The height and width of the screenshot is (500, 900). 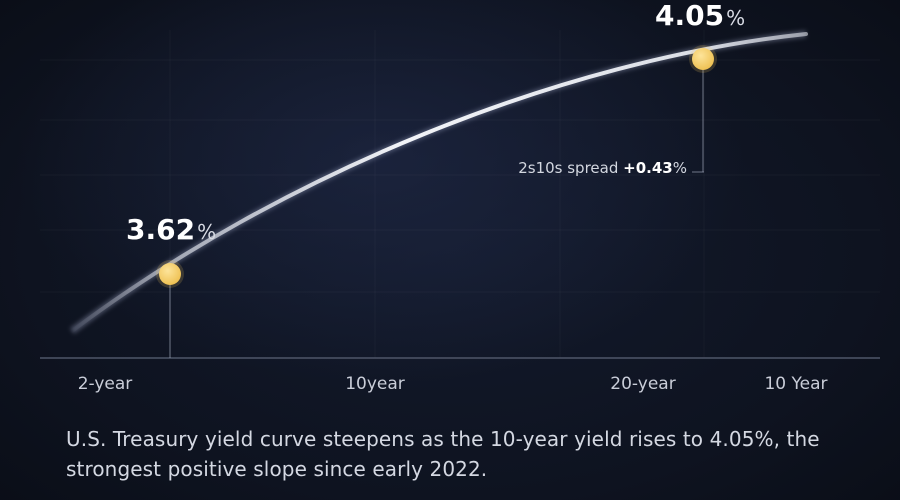 I want to click on svg-text: 2s10s spread +0.43%, so click(x=602, y=168).